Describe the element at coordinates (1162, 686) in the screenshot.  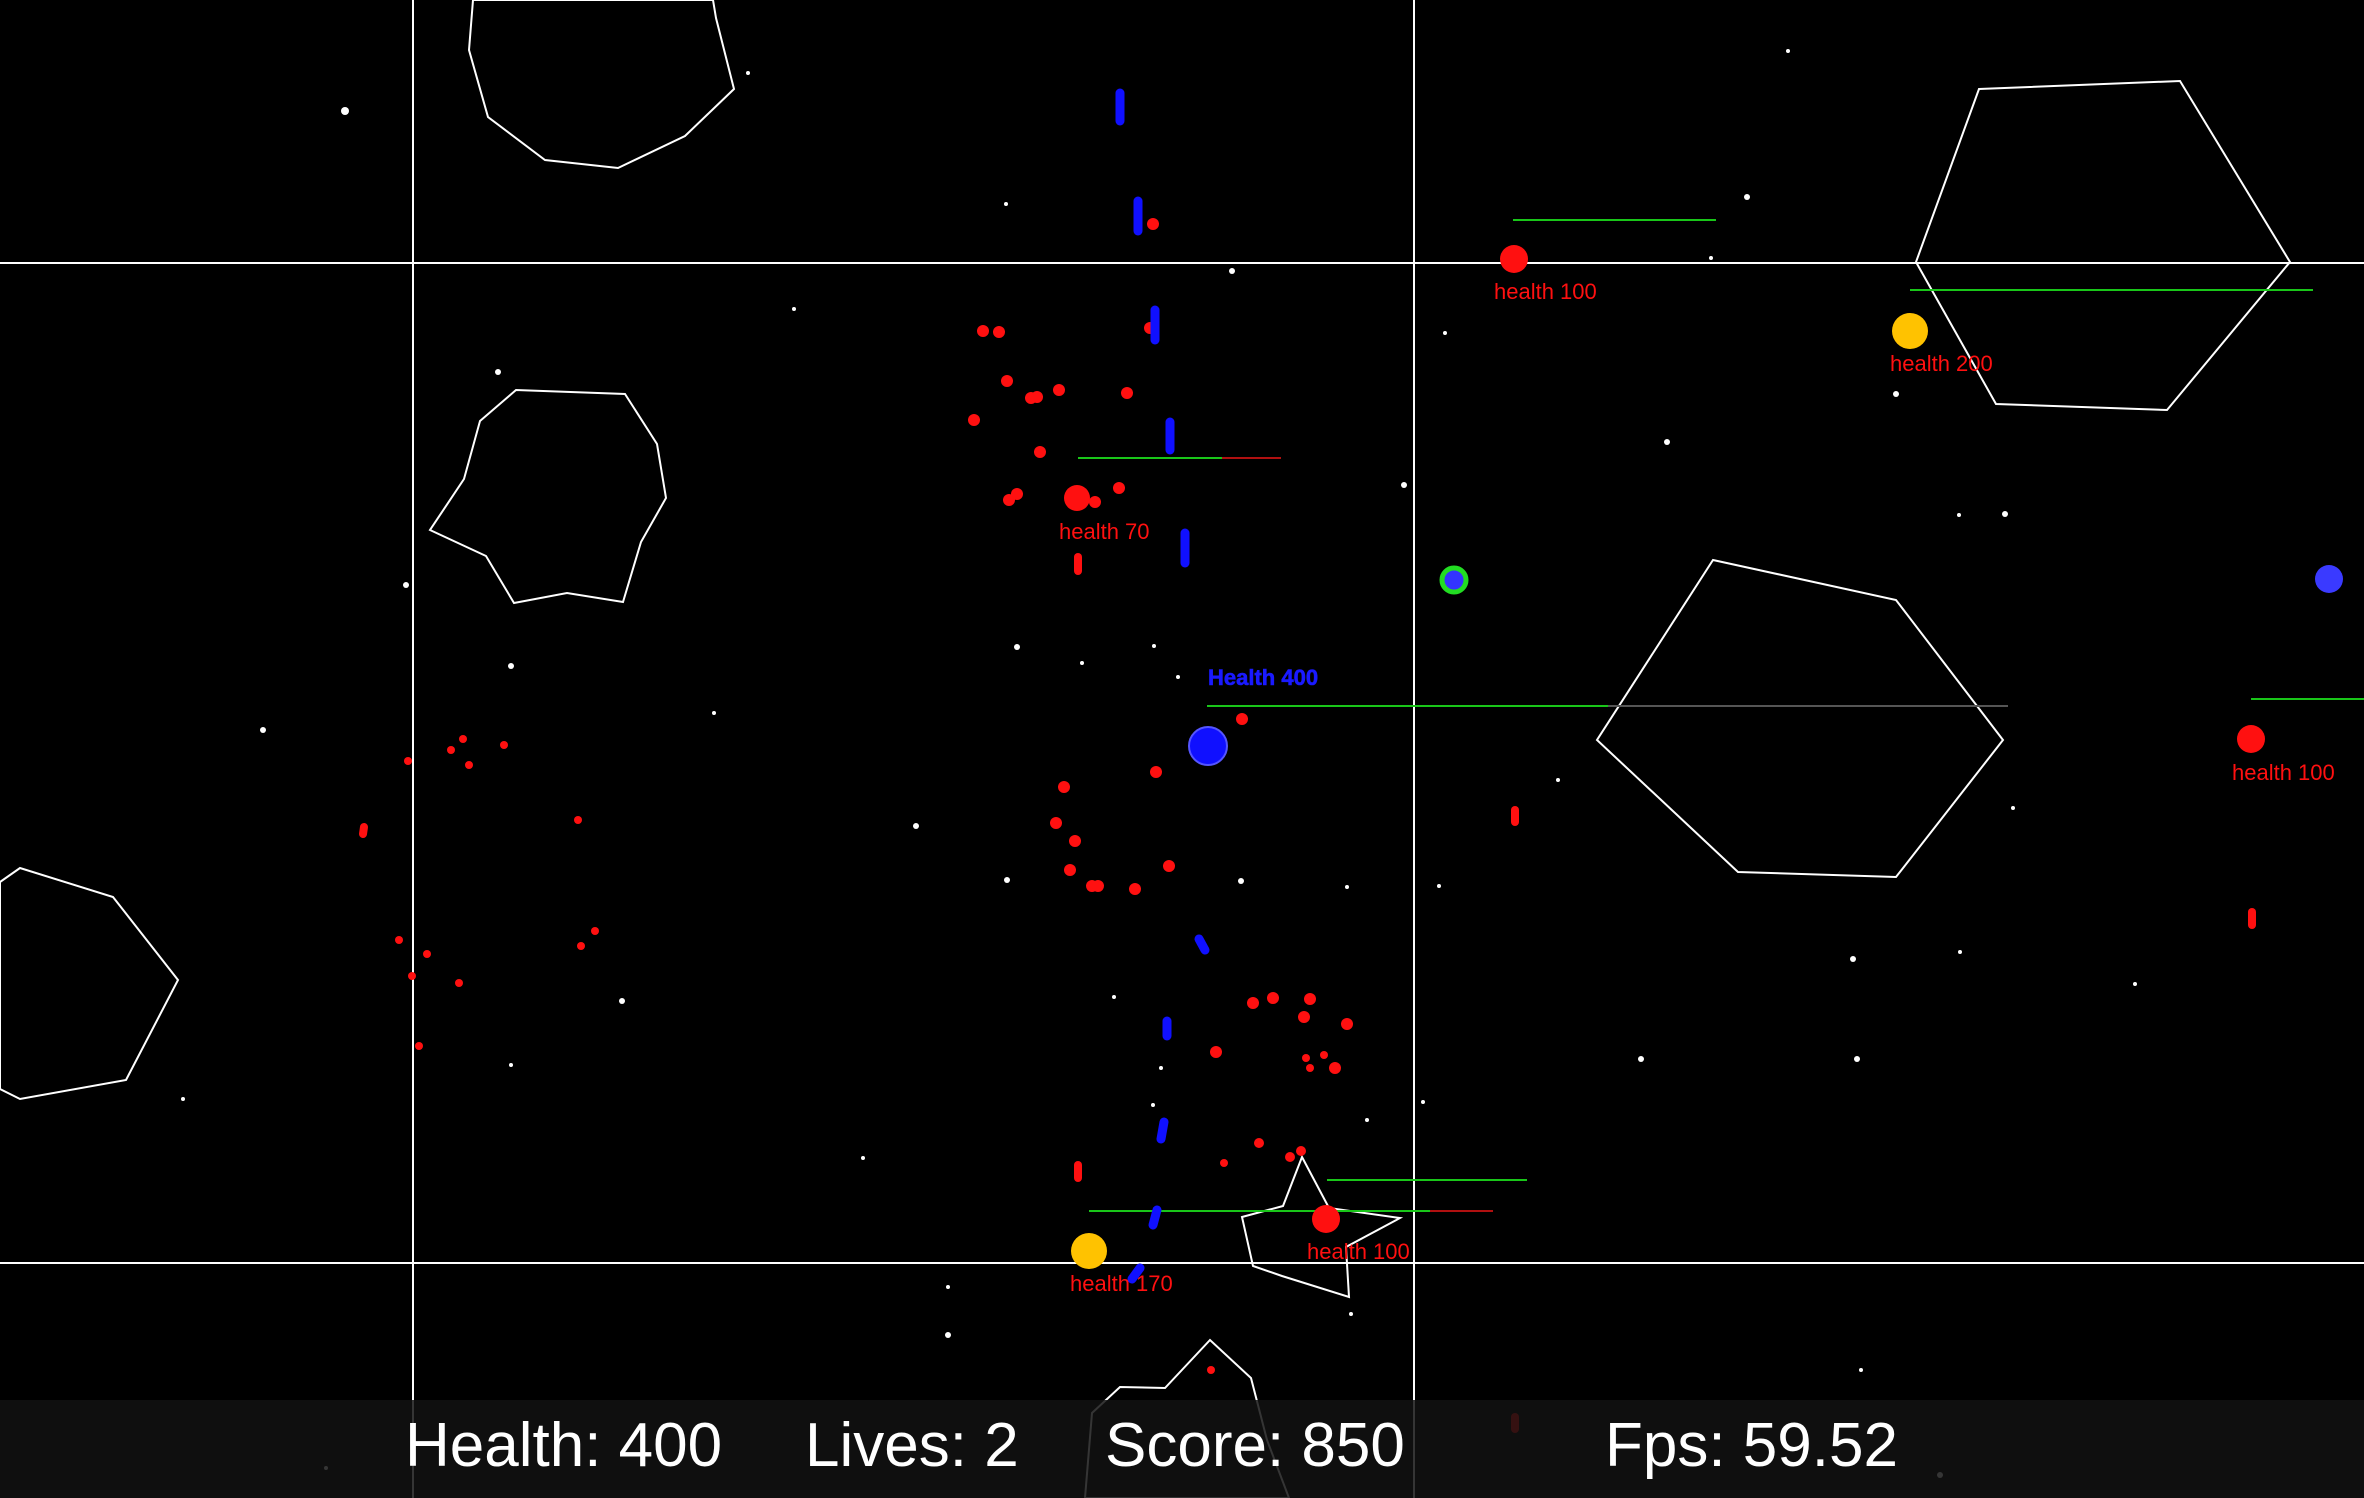
I see `player-bullets` at that location.